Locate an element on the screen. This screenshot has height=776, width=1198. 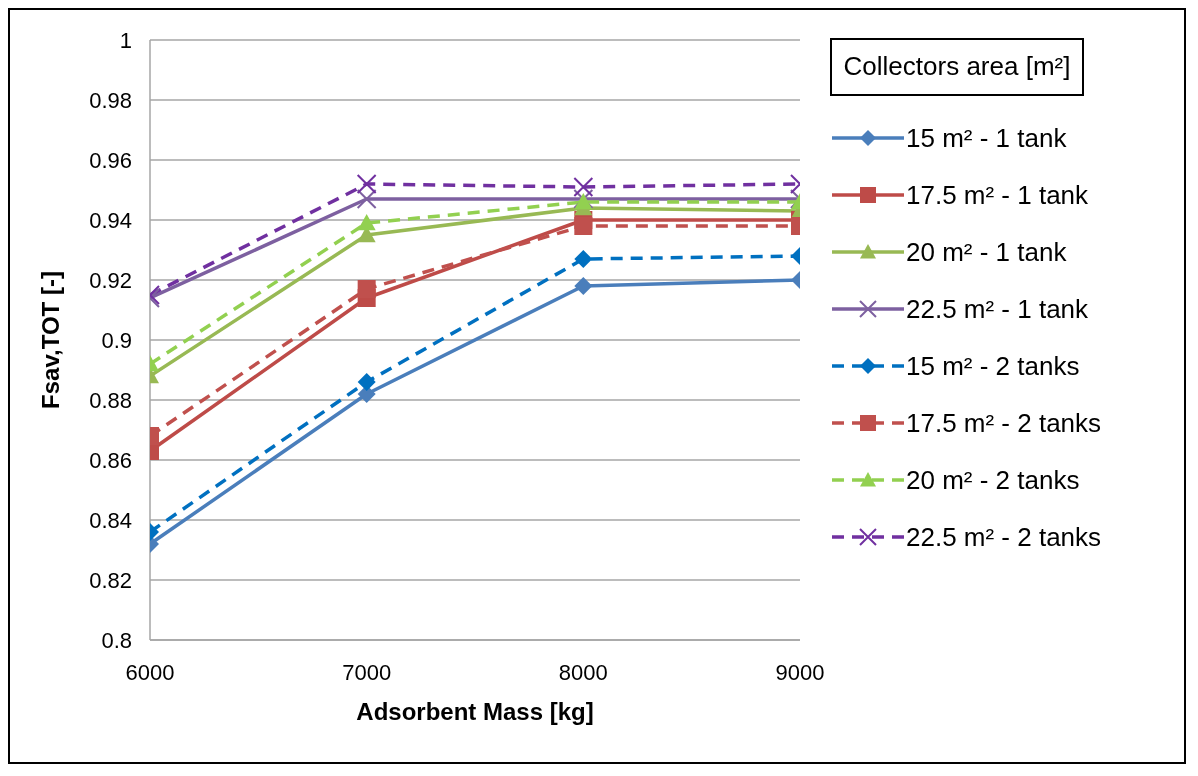
legend-label: 20 m² - 2 tanks is located at coordinates (993, 480).